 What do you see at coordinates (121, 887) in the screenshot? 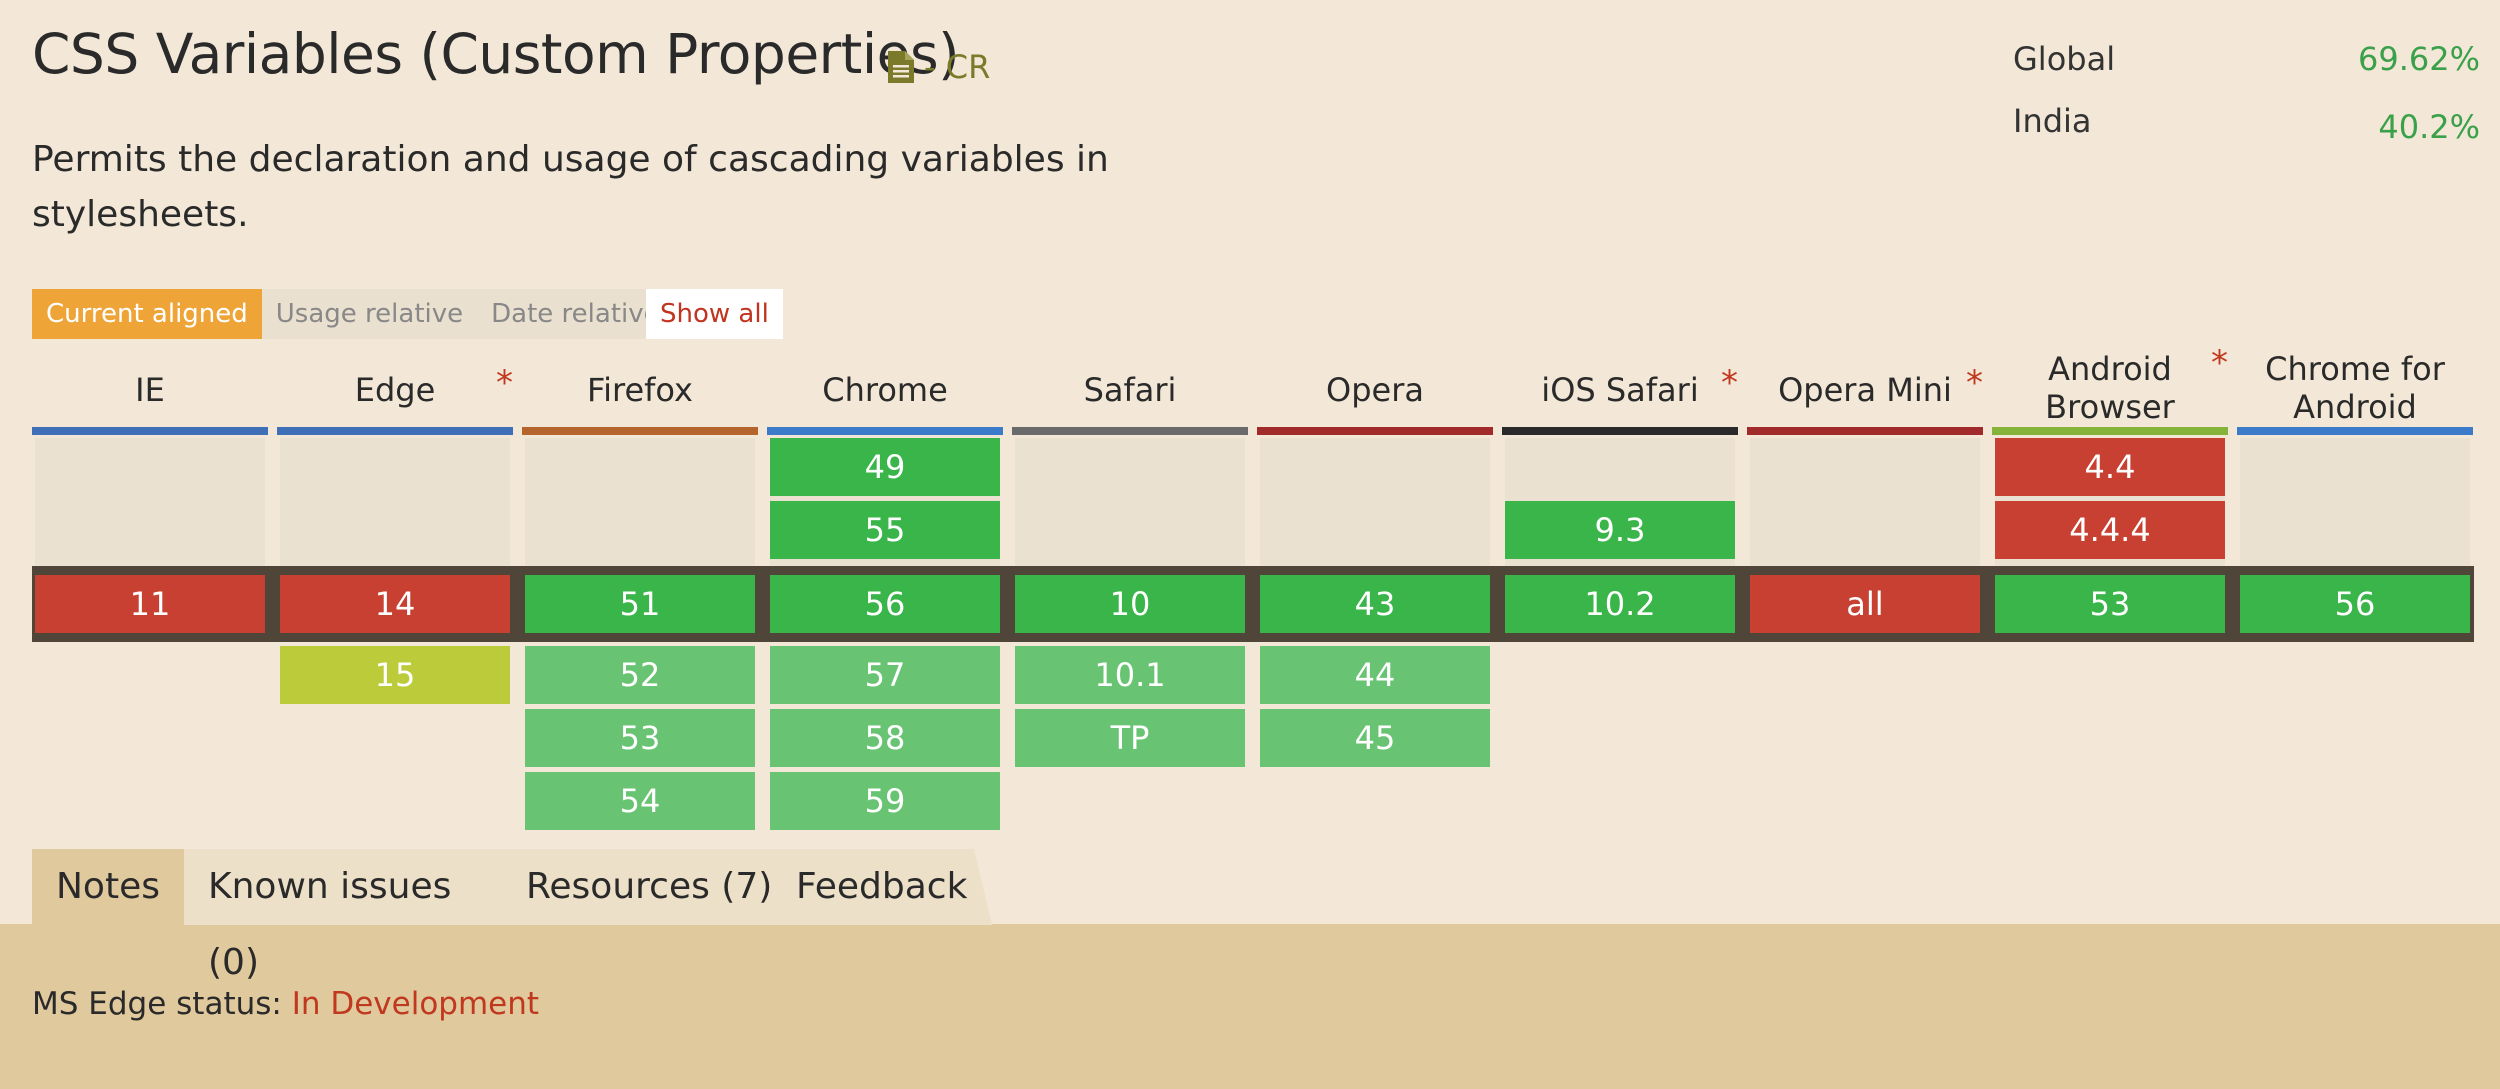
I see `tab-notes: Notes` at bounding box center [121, 887].